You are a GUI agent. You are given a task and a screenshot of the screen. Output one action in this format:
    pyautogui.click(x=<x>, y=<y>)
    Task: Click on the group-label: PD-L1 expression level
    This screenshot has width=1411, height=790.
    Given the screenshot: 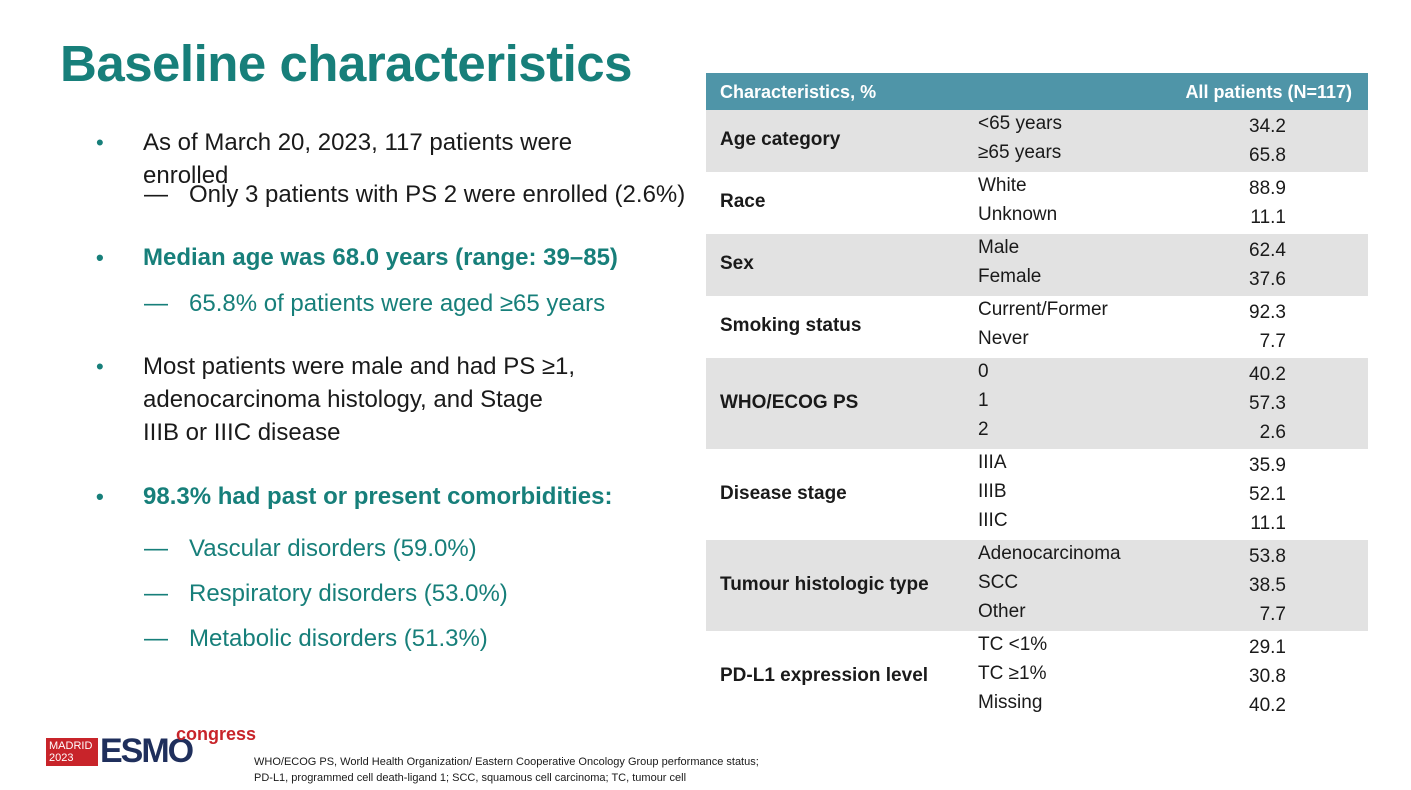 What is the action you would take?
    pyautogui.click(x=824, y=675)
    